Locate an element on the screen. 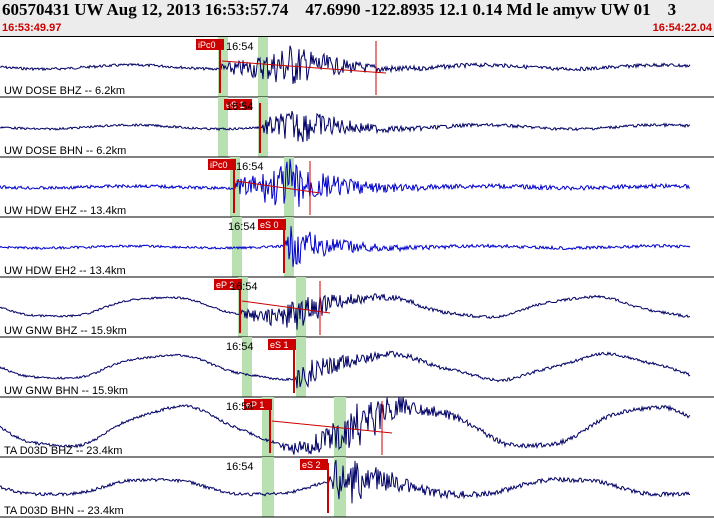 The height and width of the screenshot is (518, 714). trace-panel: eP 116:54 TA D03D BHZ -- 23.4km is located at coordinates (357, 427).